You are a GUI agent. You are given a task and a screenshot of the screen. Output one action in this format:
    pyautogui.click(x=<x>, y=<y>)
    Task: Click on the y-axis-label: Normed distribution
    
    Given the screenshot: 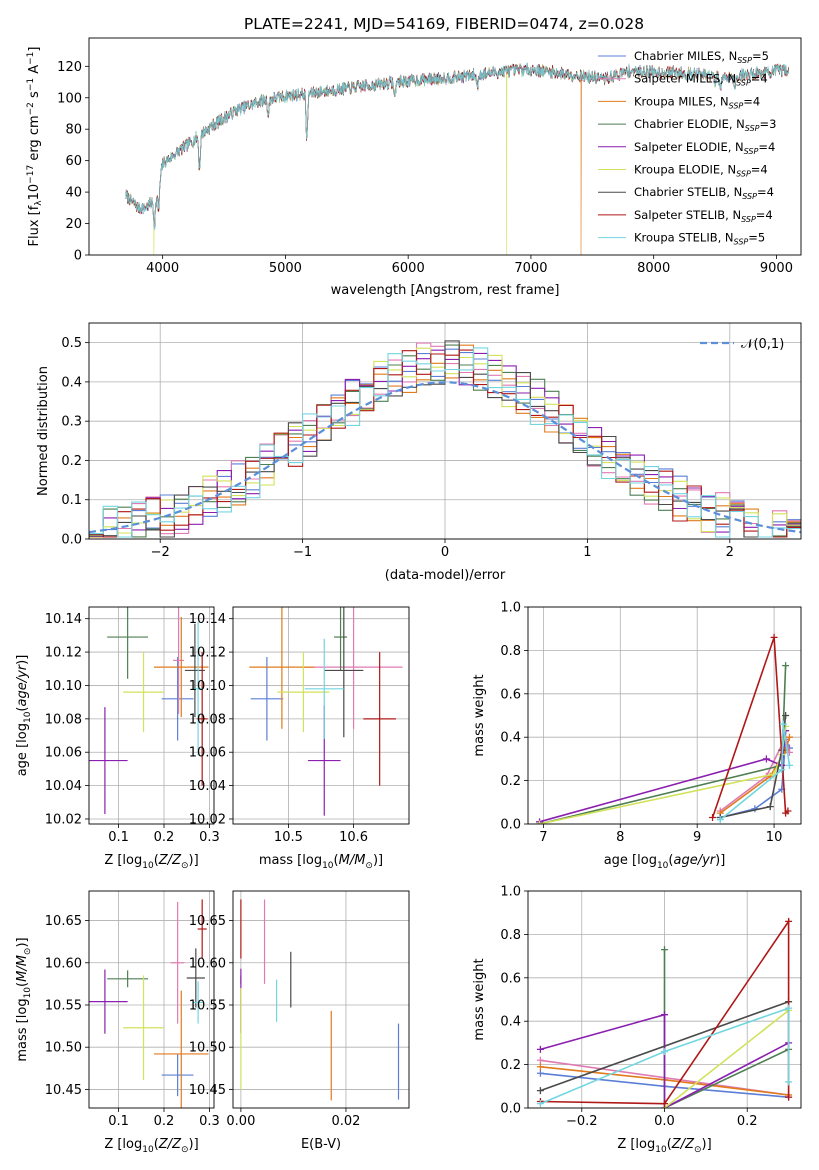 What is the action you would take?
    pyautogui.click(x=43, y=431)
    